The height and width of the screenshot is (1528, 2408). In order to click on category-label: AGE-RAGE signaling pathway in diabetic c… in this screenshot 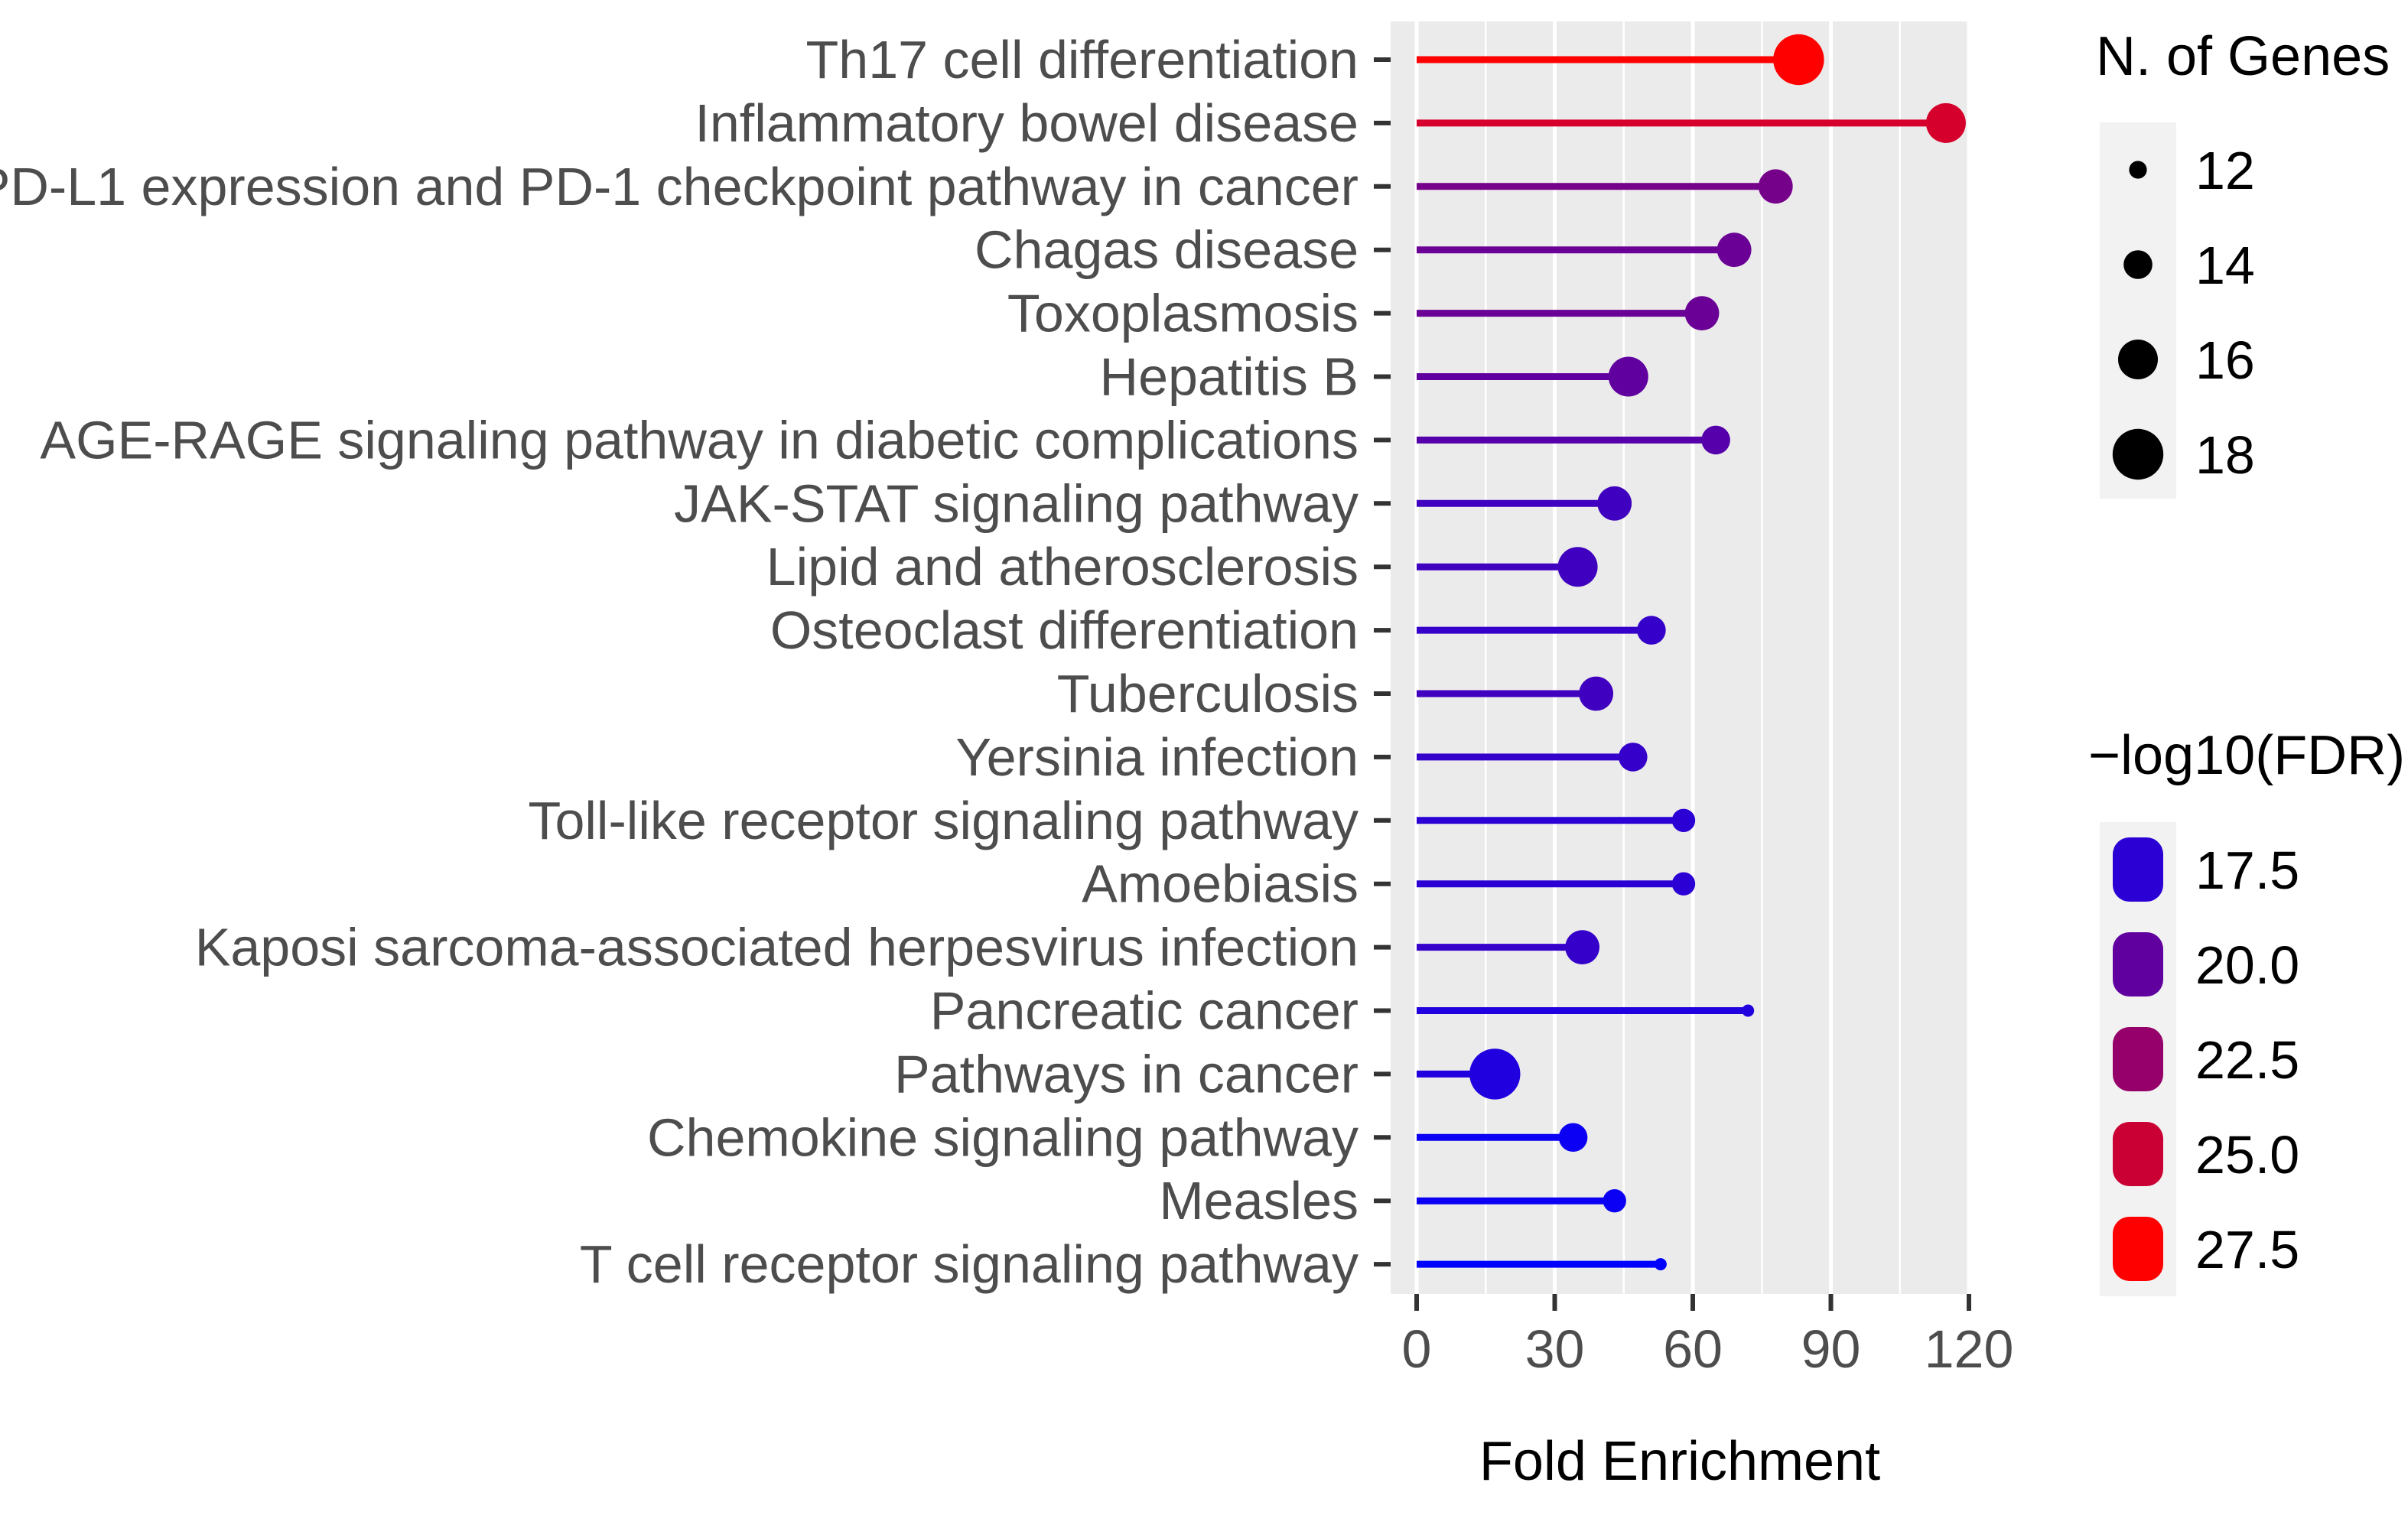, I will do `click(699, 440)`.